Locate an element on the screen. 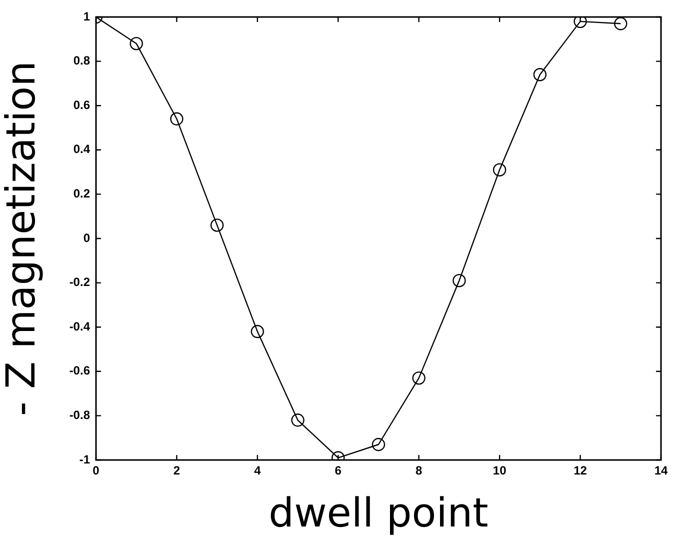 Image resolution: width=687 pixels, height=540 pixels. y-axis-title: - Z magnetization is located at coordinates (22, 238).